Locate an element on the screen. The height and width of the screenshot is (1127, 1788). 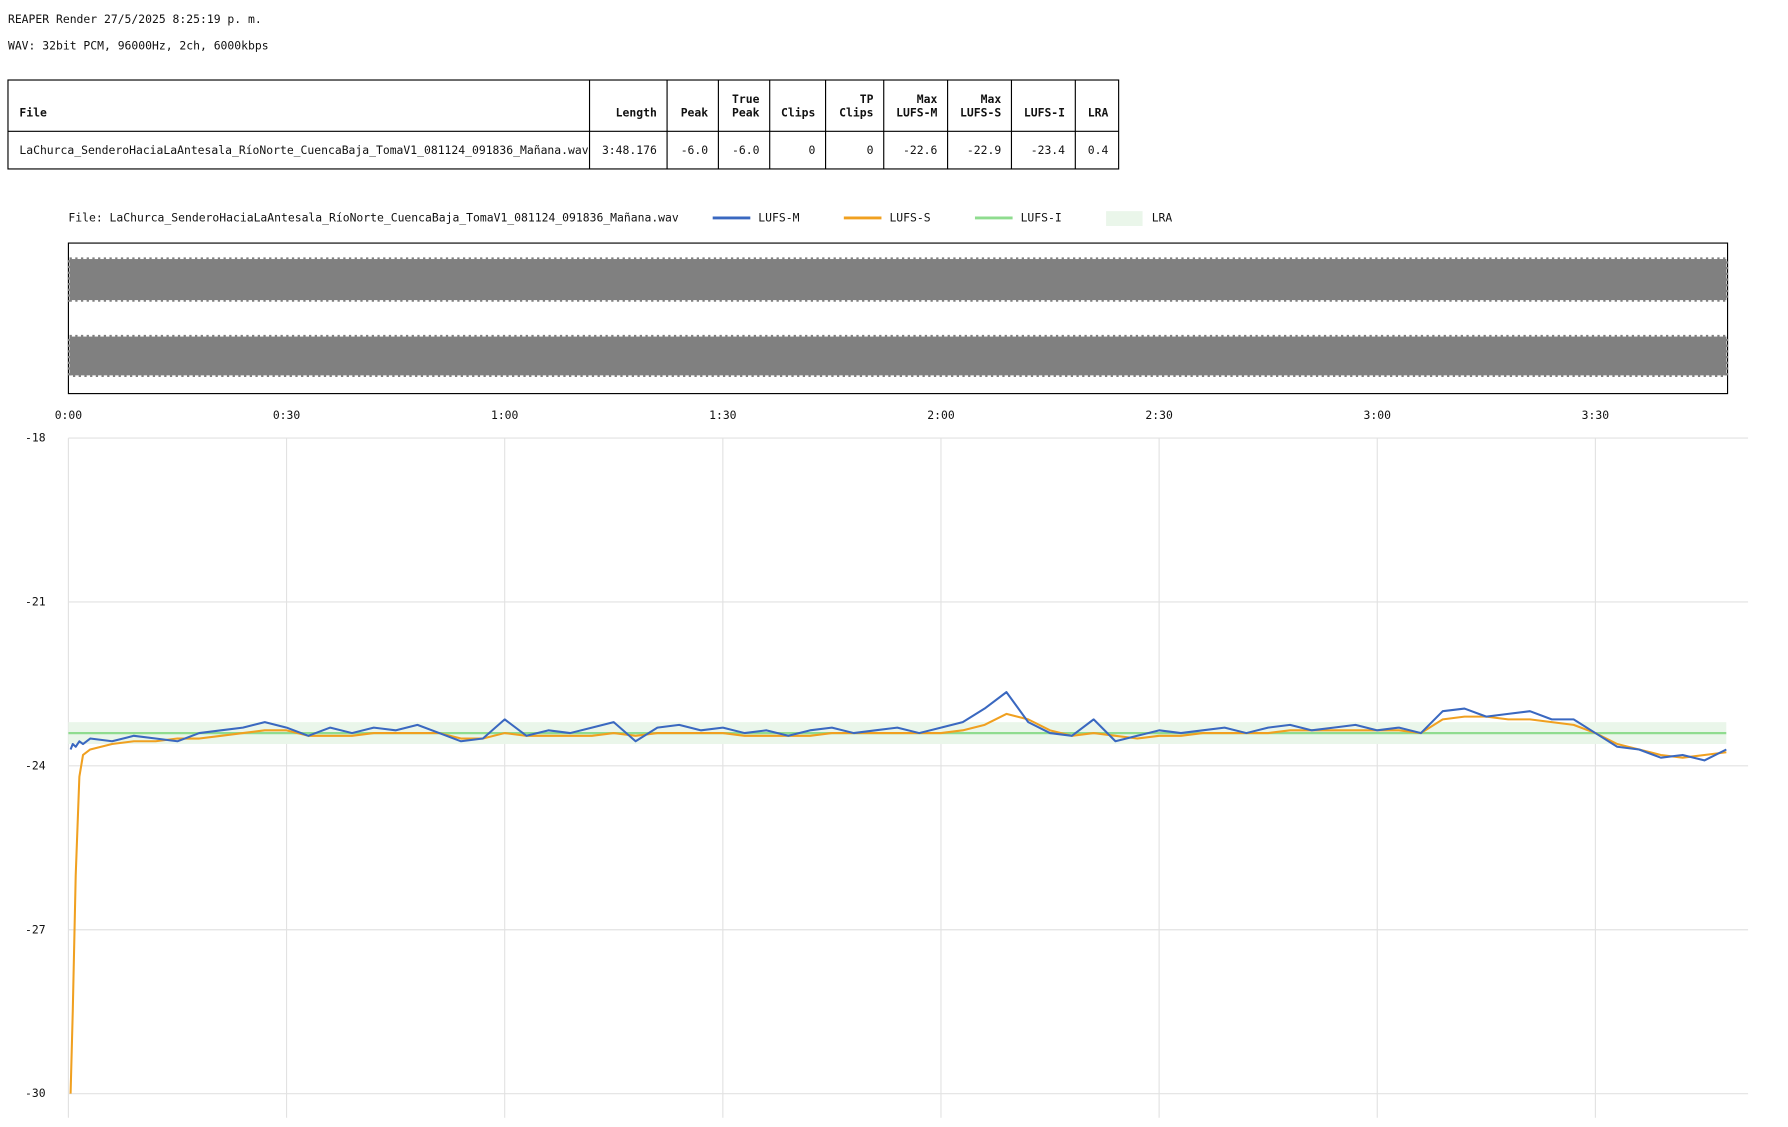
x-tick-label: 3:00 is located at coordinates (1378, 415).